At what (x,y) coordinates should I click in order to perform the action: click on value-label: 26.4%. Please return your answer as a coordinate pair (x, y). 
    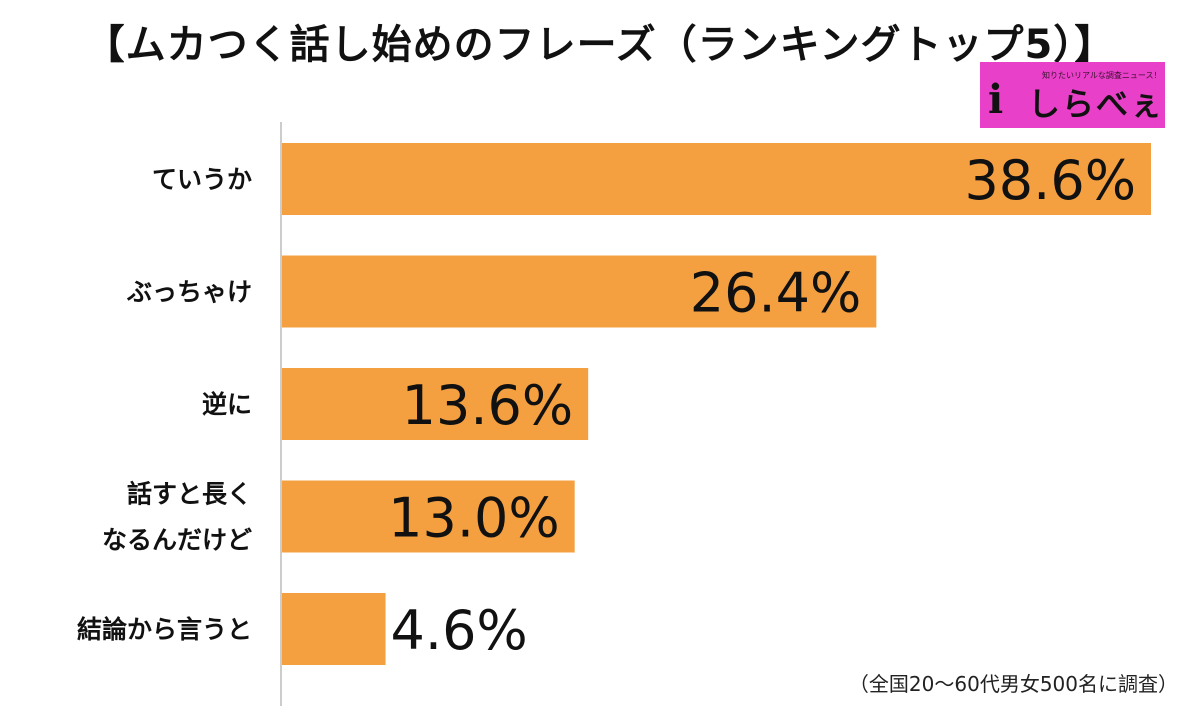
    Looking at the image, I should click on (776, 293).